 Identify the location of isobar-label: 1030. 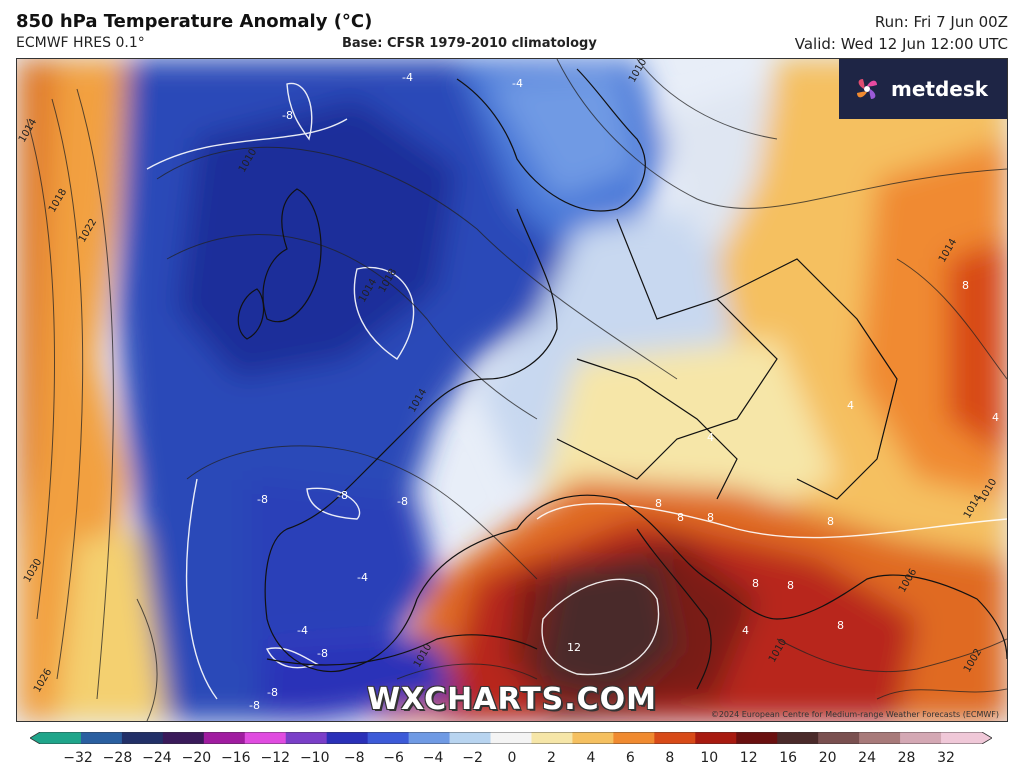
(33, 570).